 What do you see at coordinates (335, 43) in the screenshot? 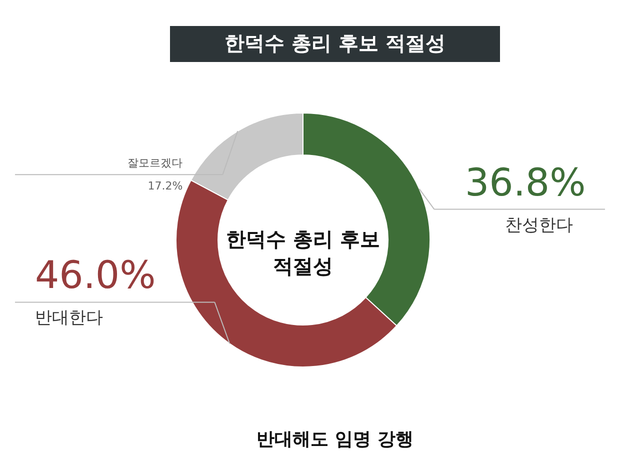
I see `chart-title: 한덕수 총리 후보 적절성` at bounding box center [335, 43].